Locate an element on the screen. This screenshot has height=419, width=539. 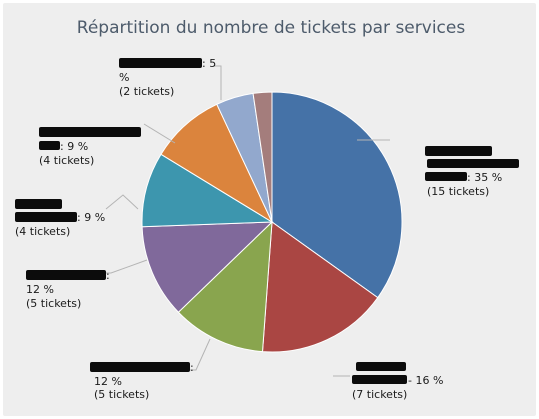
percent-label: 35 % is located at coordinates (488, 177).